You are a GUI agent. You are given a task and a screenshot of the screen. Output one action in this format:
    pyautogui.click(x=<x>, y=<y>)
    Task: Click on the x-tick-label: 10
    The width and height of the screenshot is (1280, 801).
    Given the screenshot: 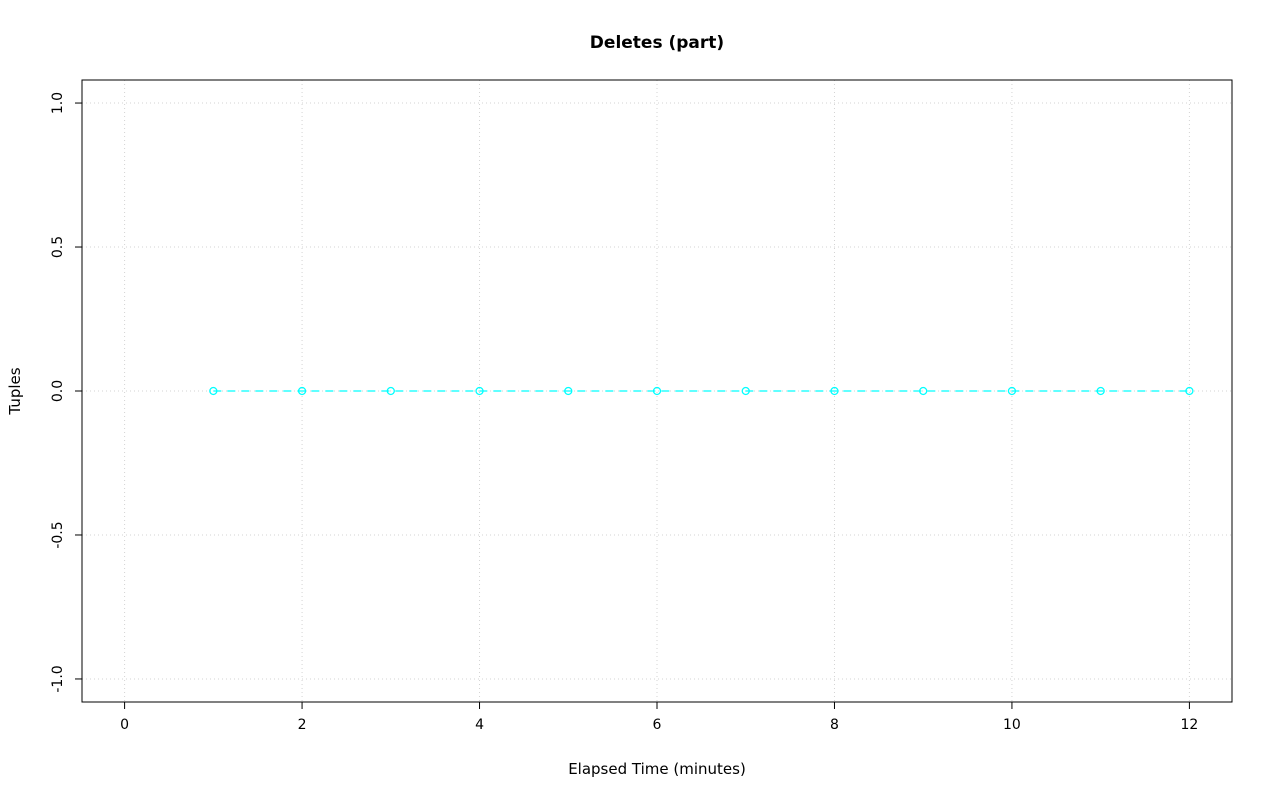 What is the action you would take?
    pyautogui.click(x=1012, y=725)
    